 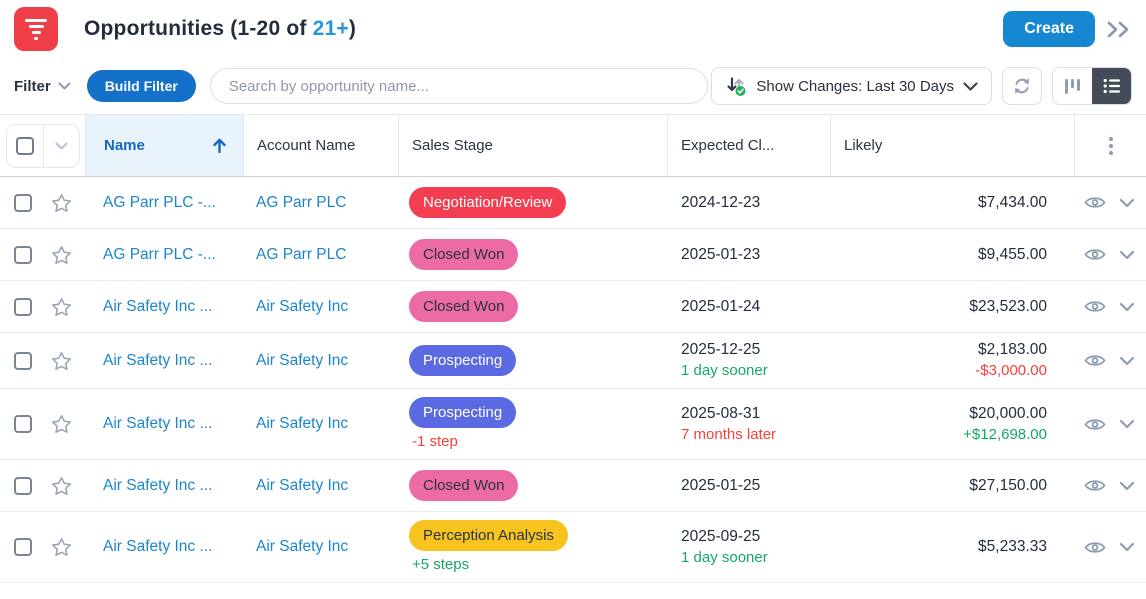 What do you see at coordinates (749, 255) in the screenshot?
I see `expected-close-cell: 2025-01-23` at bounding box center [749, 255].